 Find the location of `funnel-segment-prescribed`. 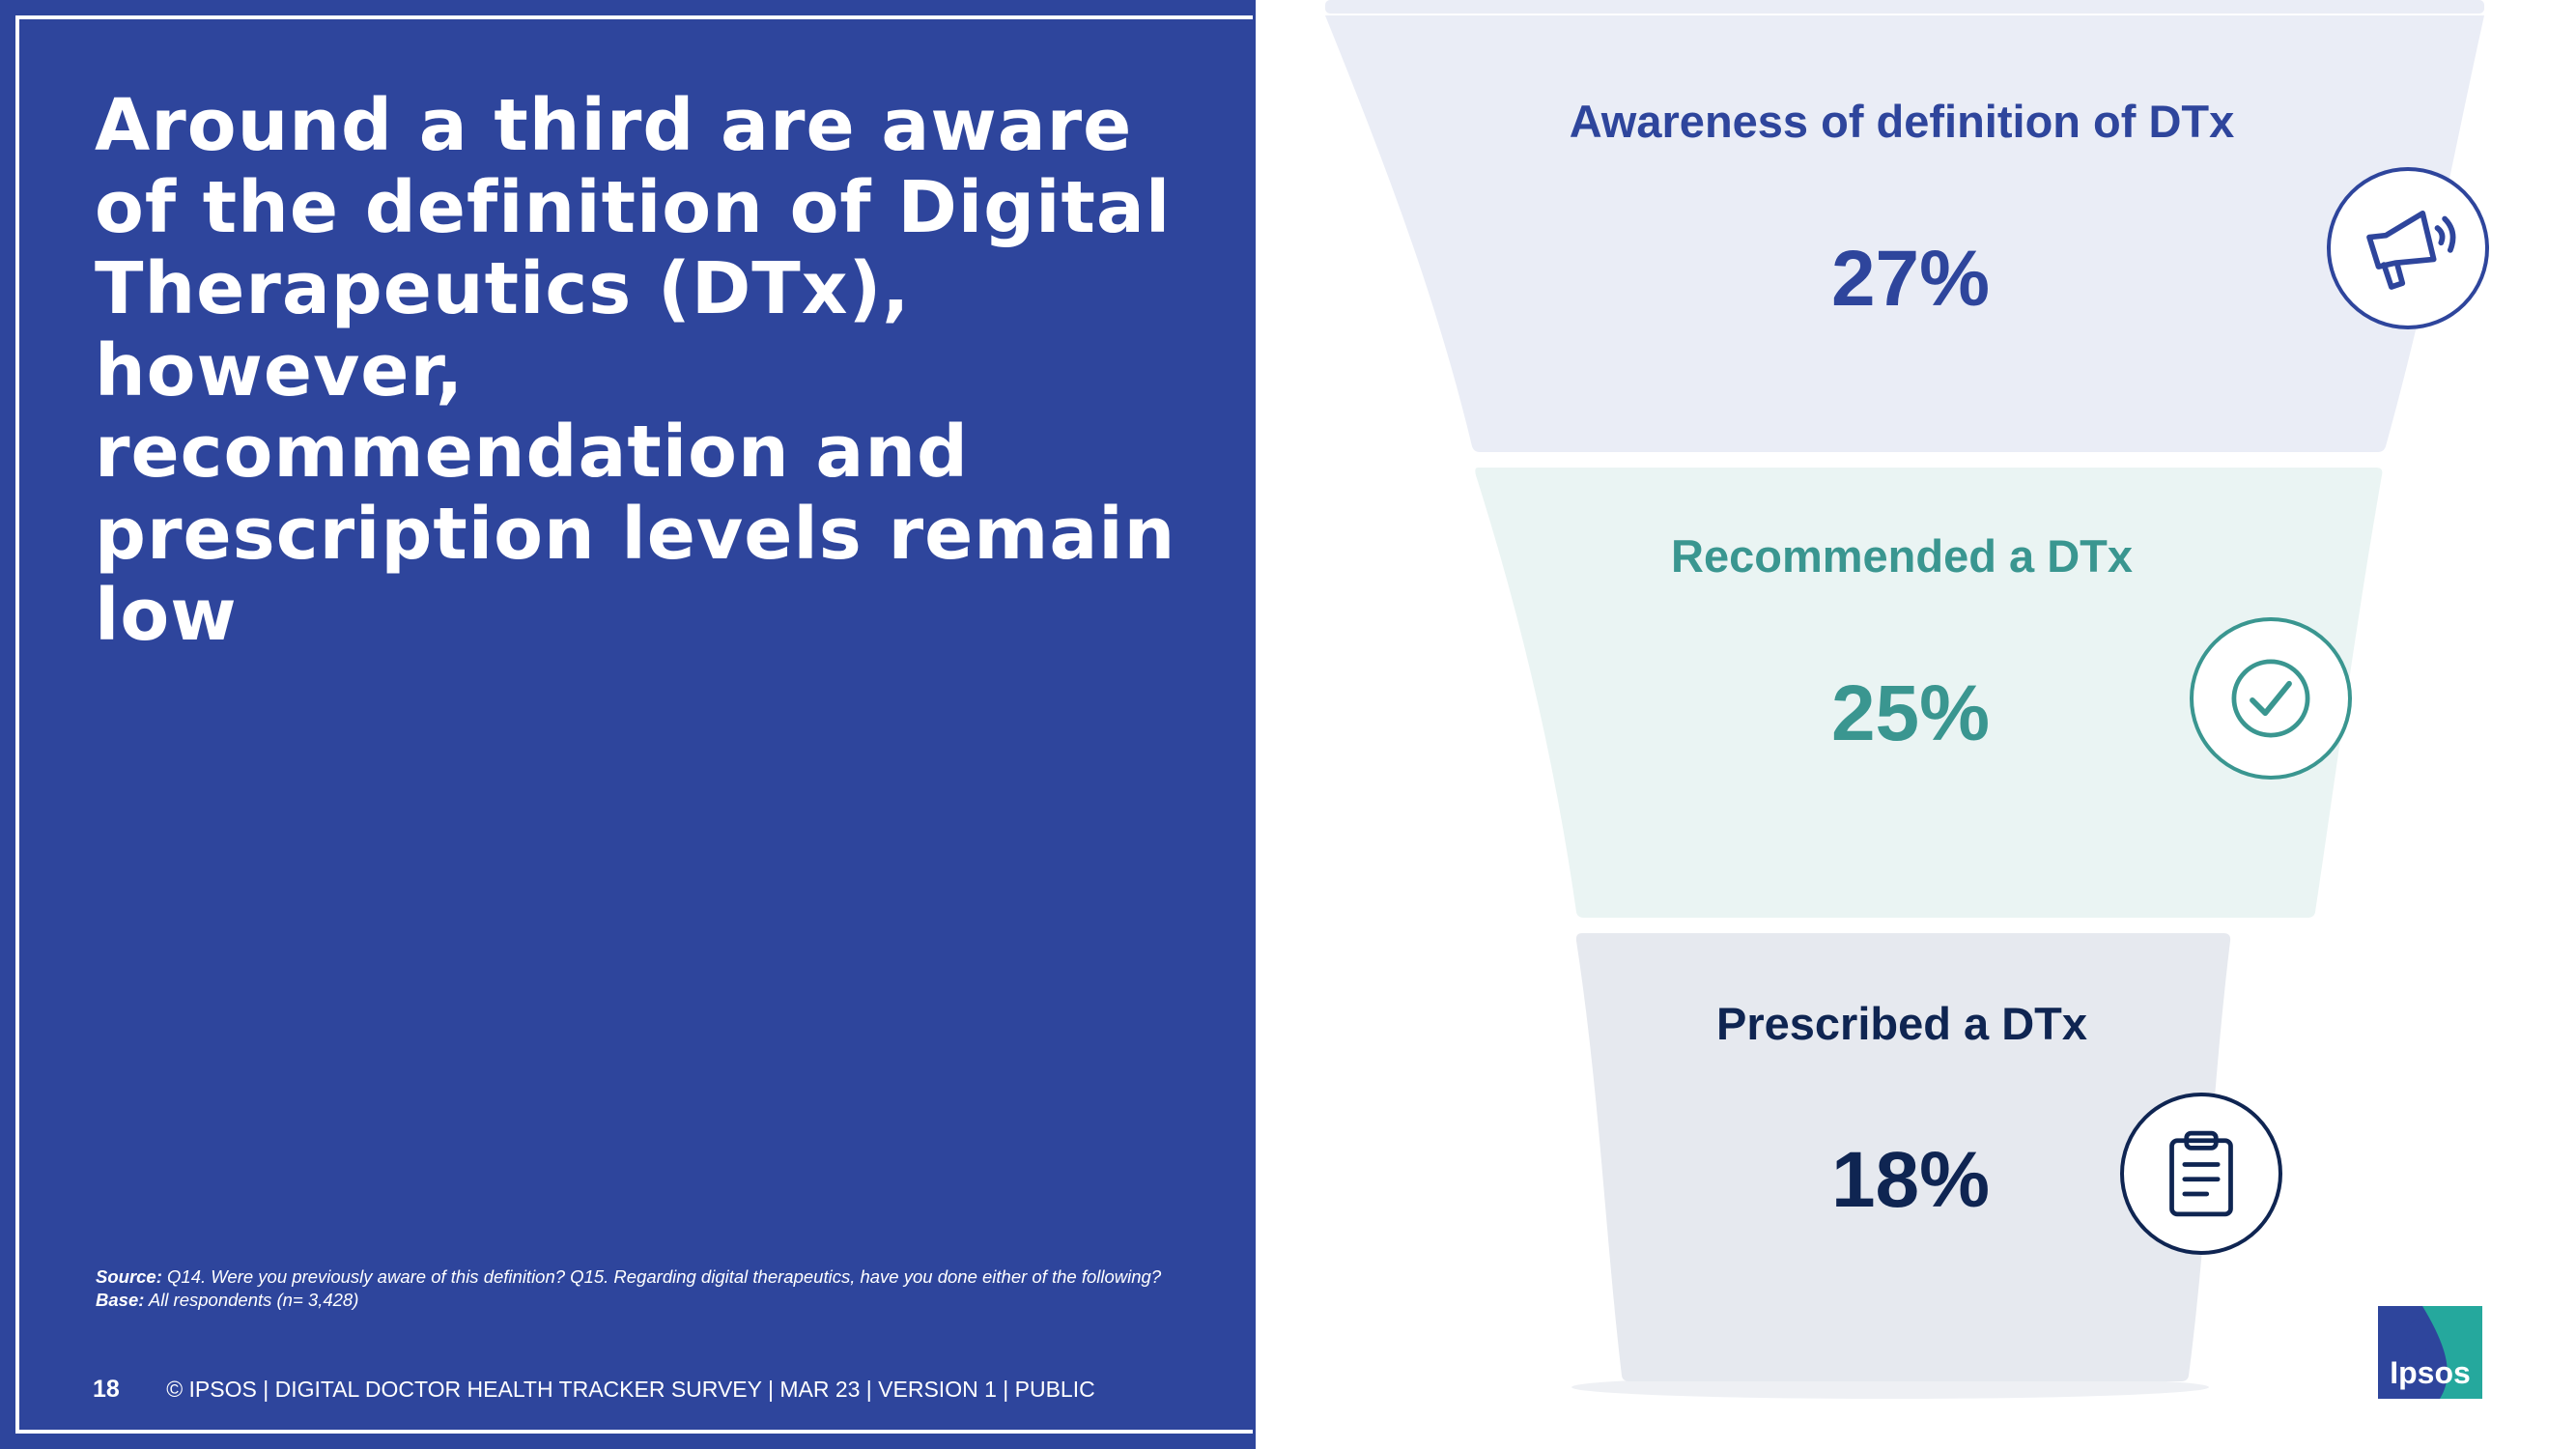

funnel-segment-prescribed is located at coordinates (1903, 1157).